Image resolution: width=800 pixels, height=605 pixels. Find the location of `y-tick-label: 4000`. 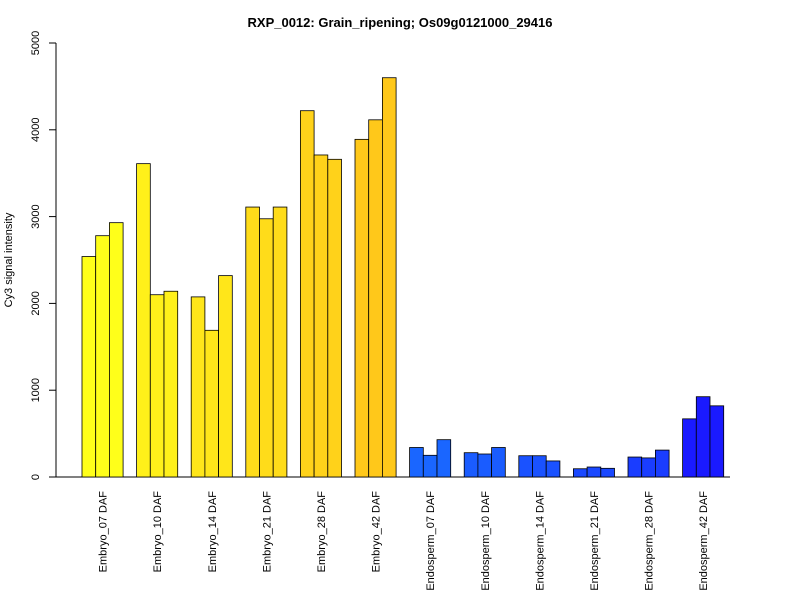

y-tick-label: 4000 is located at coordinates (36, 130).